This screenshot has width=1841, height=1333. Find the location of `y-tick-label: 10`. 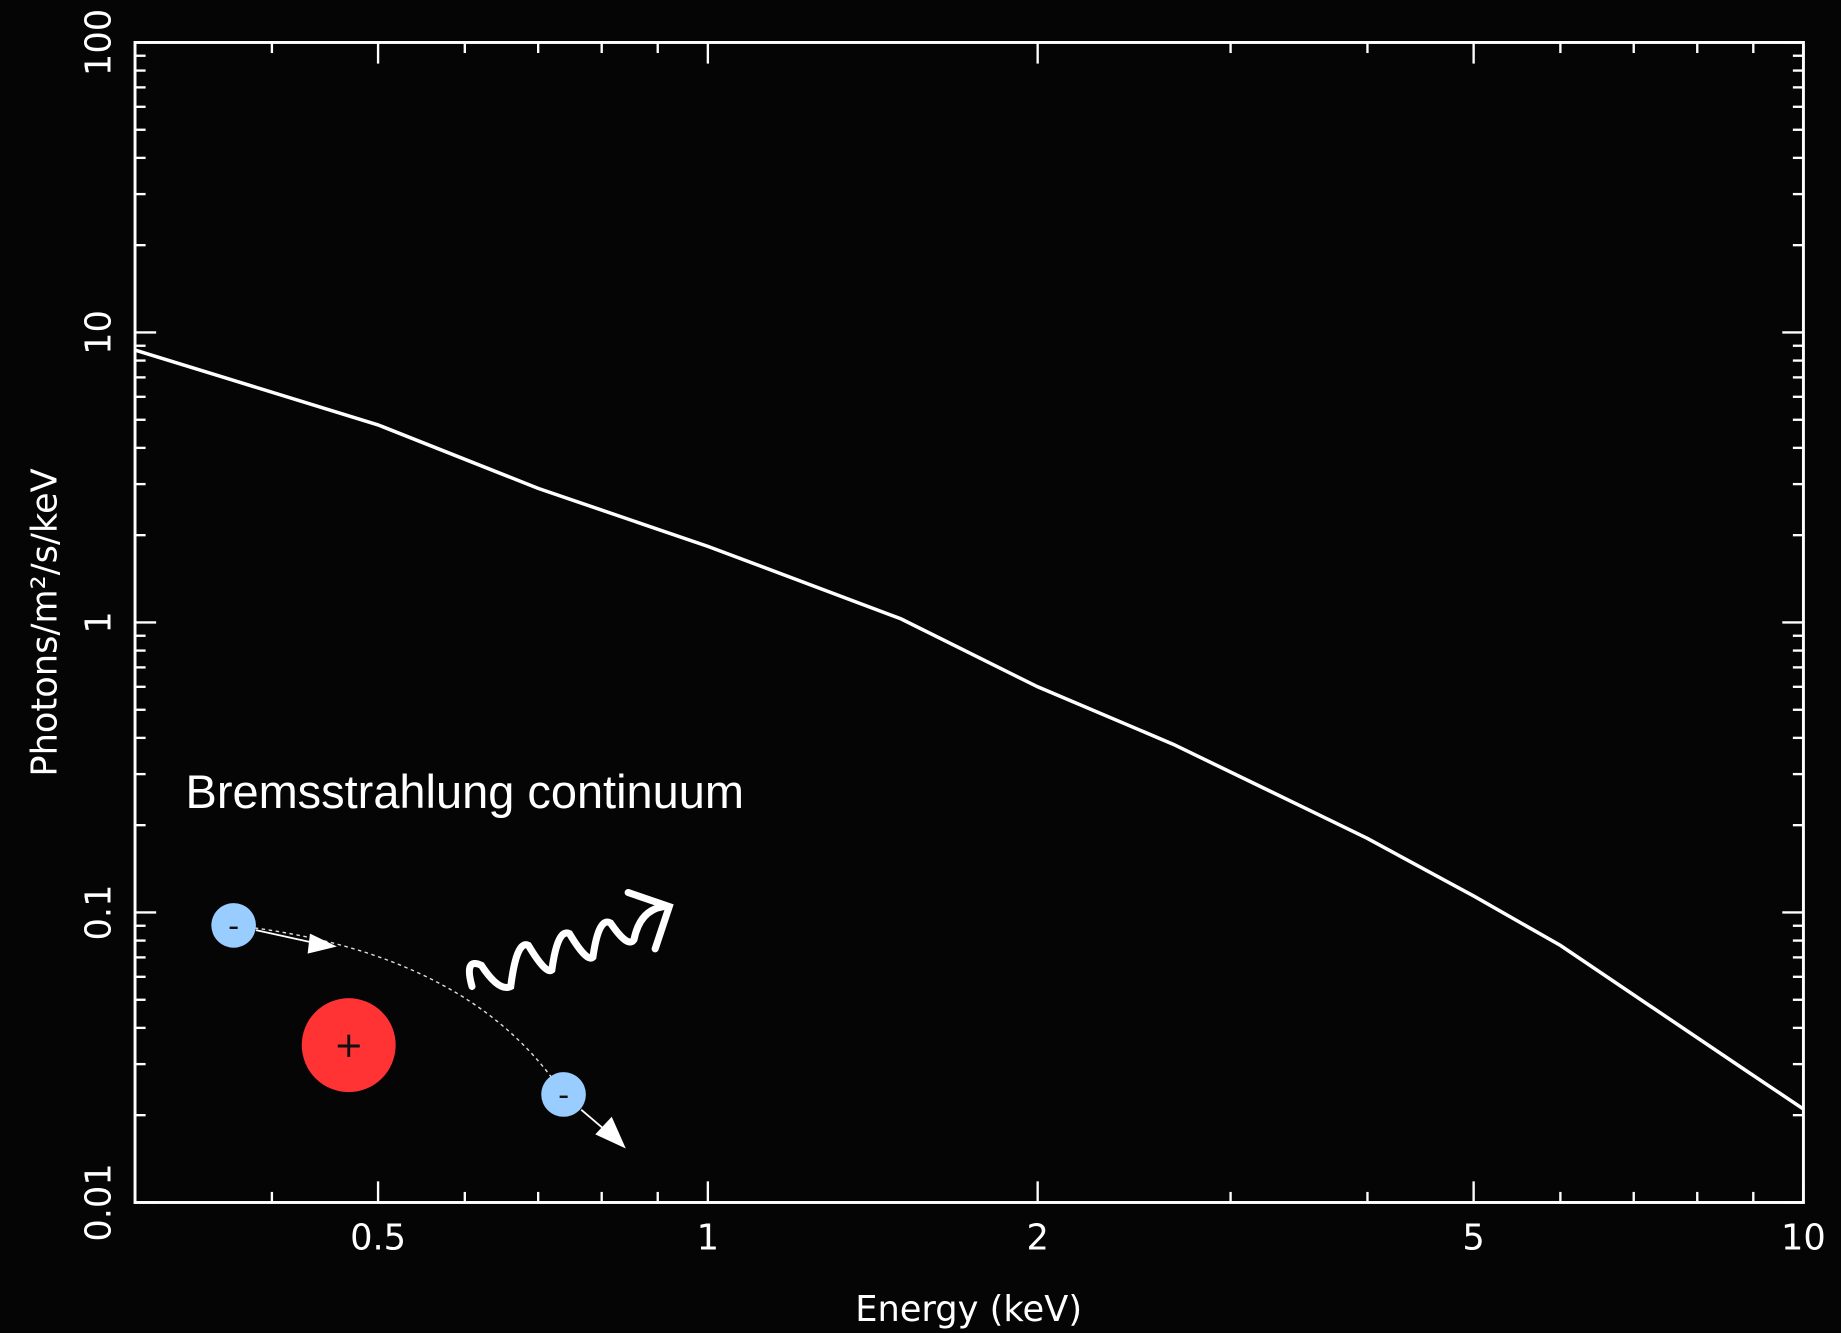

y-tick-label: 10 is located at coordinates (98, 332).